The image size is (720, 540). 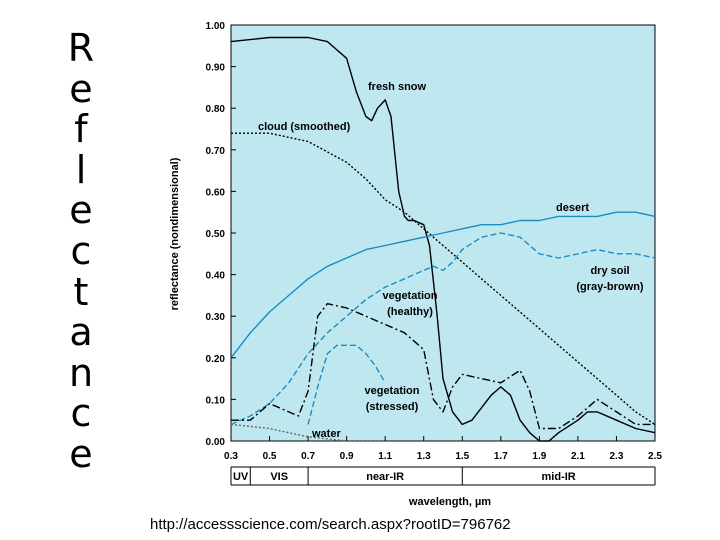 What do you see at coordinates (241, 477) in the screenshot?
I see `band-label: UV` at bounding box center [241, 477].